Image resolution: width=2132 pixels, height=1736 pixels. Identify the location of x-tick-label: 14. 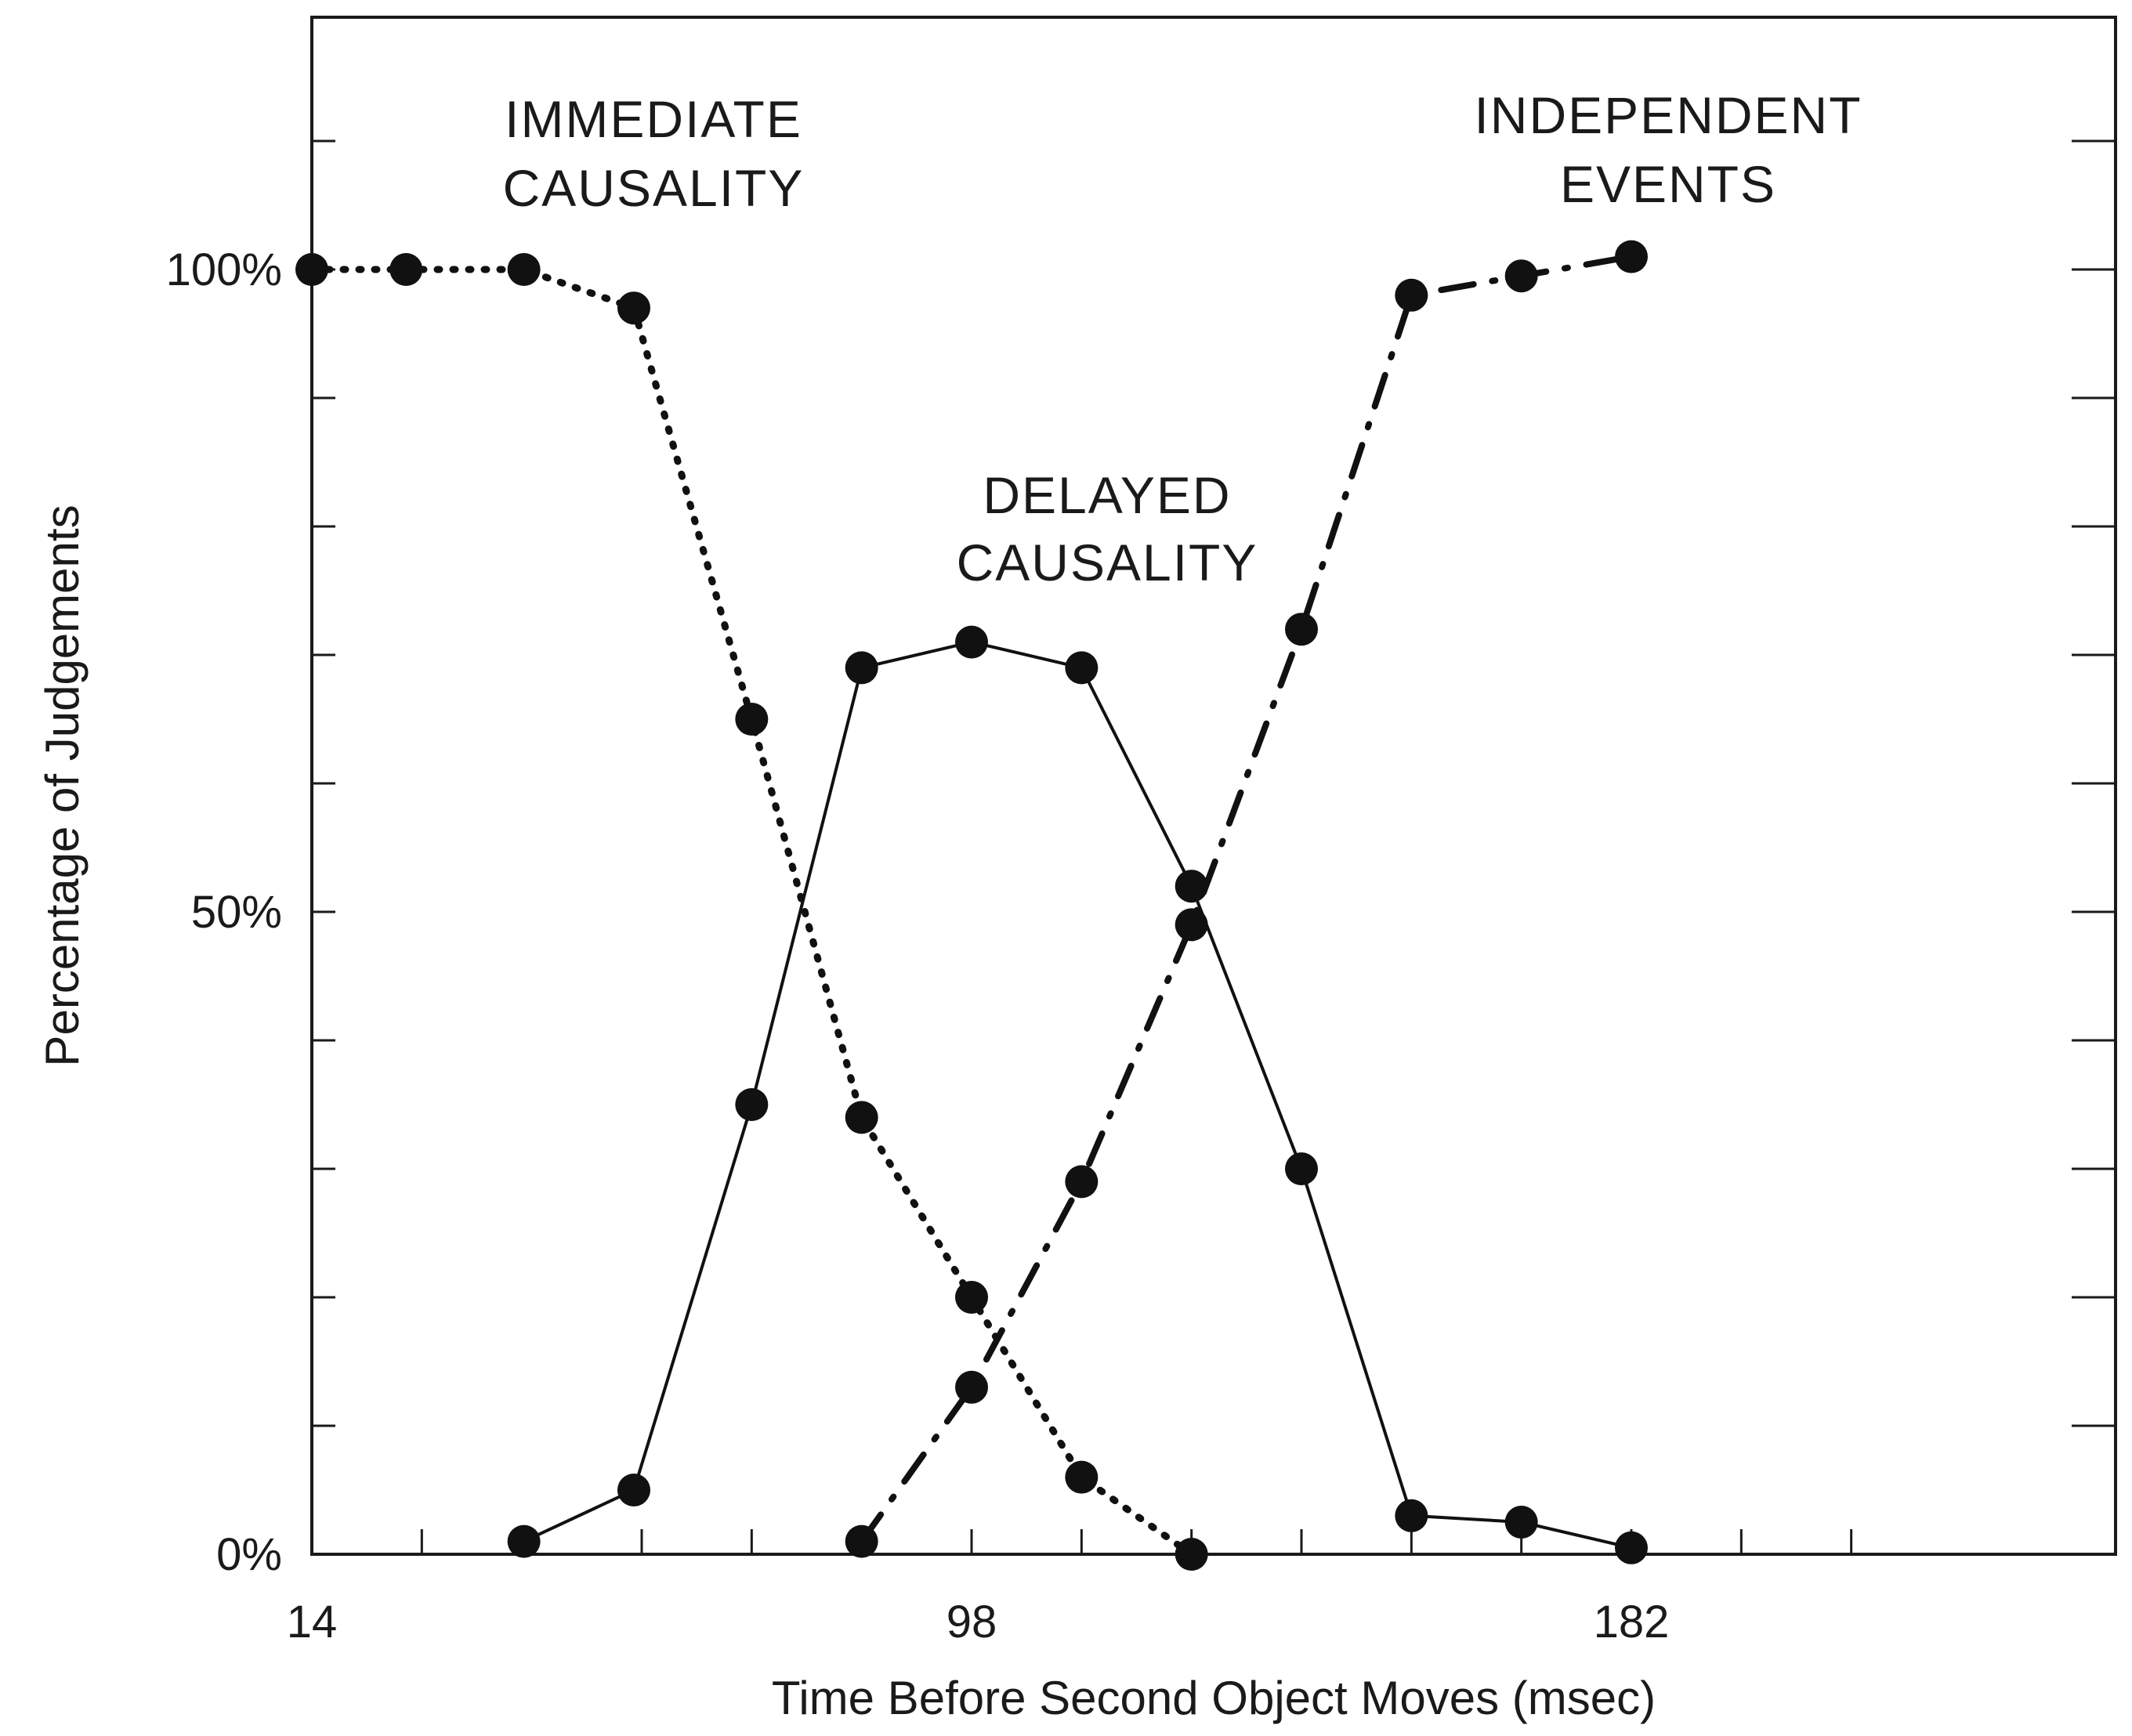
(312, 1622).